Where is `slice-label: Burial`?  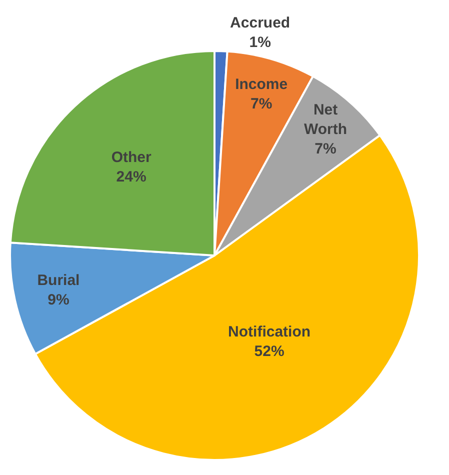 slice-label: Burial is located at coordinates (58, 281).